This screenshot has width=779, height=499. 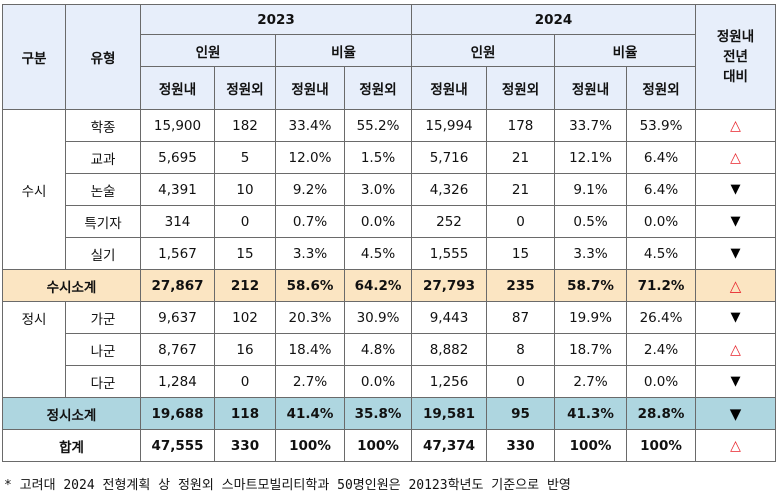 What do you see at coordinates (591, 317) in the screenshot?
I see `cell-2024-ratio-inside: 19.9%` at bounding box center [591, 317].